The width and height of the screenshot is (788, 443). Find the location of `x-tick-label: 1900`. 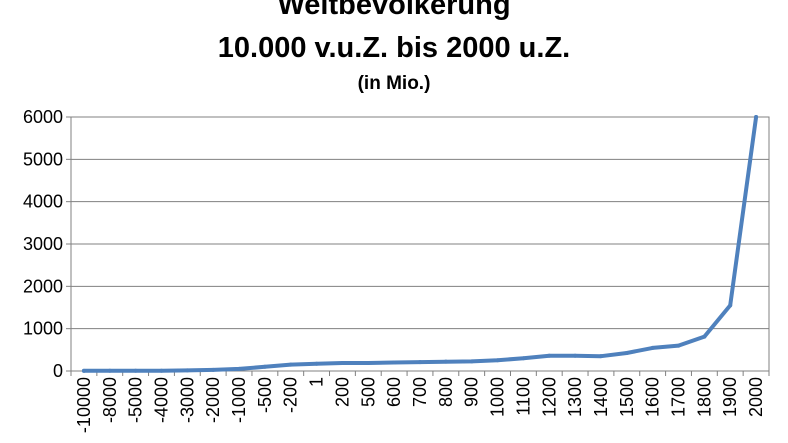

x-tick-label: 1900 is located at coordinates (730, 397).